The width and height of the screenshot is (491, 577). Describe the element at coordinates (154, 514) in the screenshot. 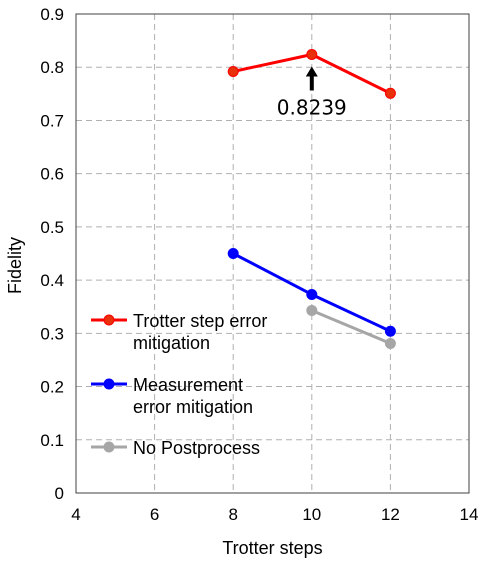

I see `x-tick-label: 6` at that location.